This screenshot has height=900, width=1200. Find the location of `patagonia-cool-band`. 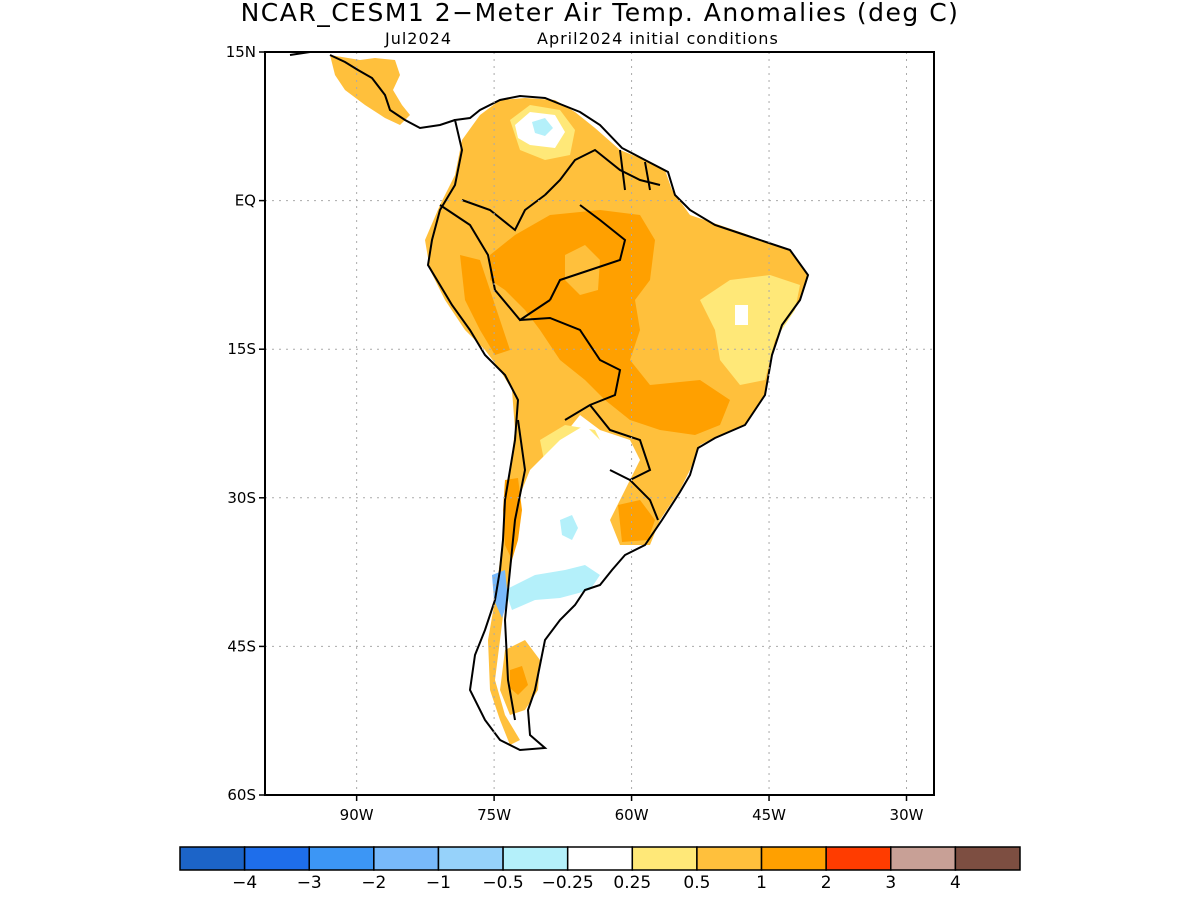

patagonia-cool-band is located at coordinates (552, 587).